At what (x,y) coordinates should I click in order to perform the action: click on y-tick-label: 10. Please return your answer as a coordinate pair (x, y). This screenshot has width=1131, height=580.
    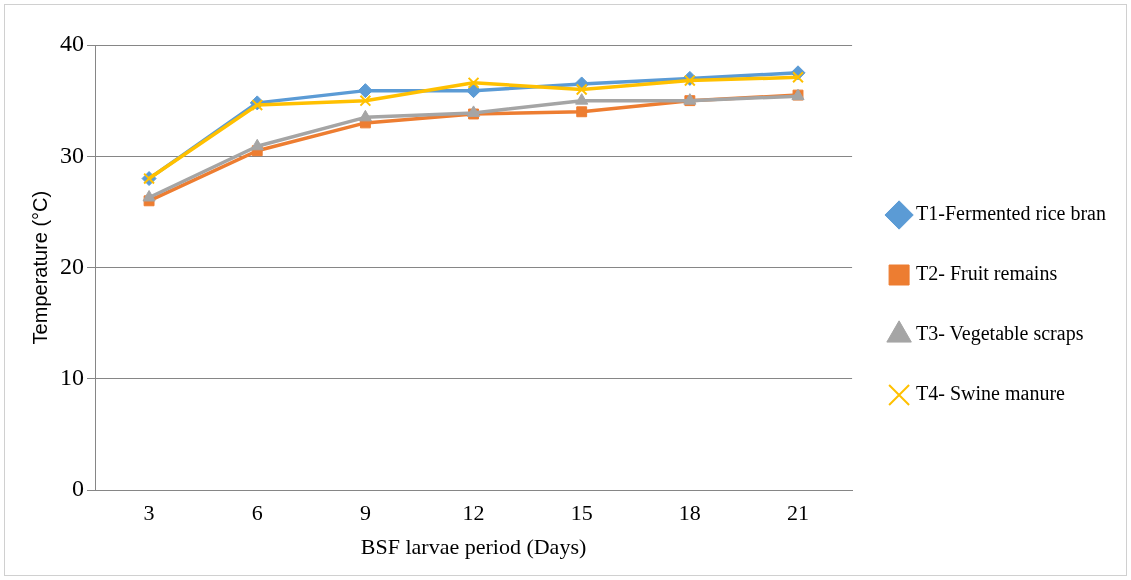
    Looking at the image, I should click on (72, 377).